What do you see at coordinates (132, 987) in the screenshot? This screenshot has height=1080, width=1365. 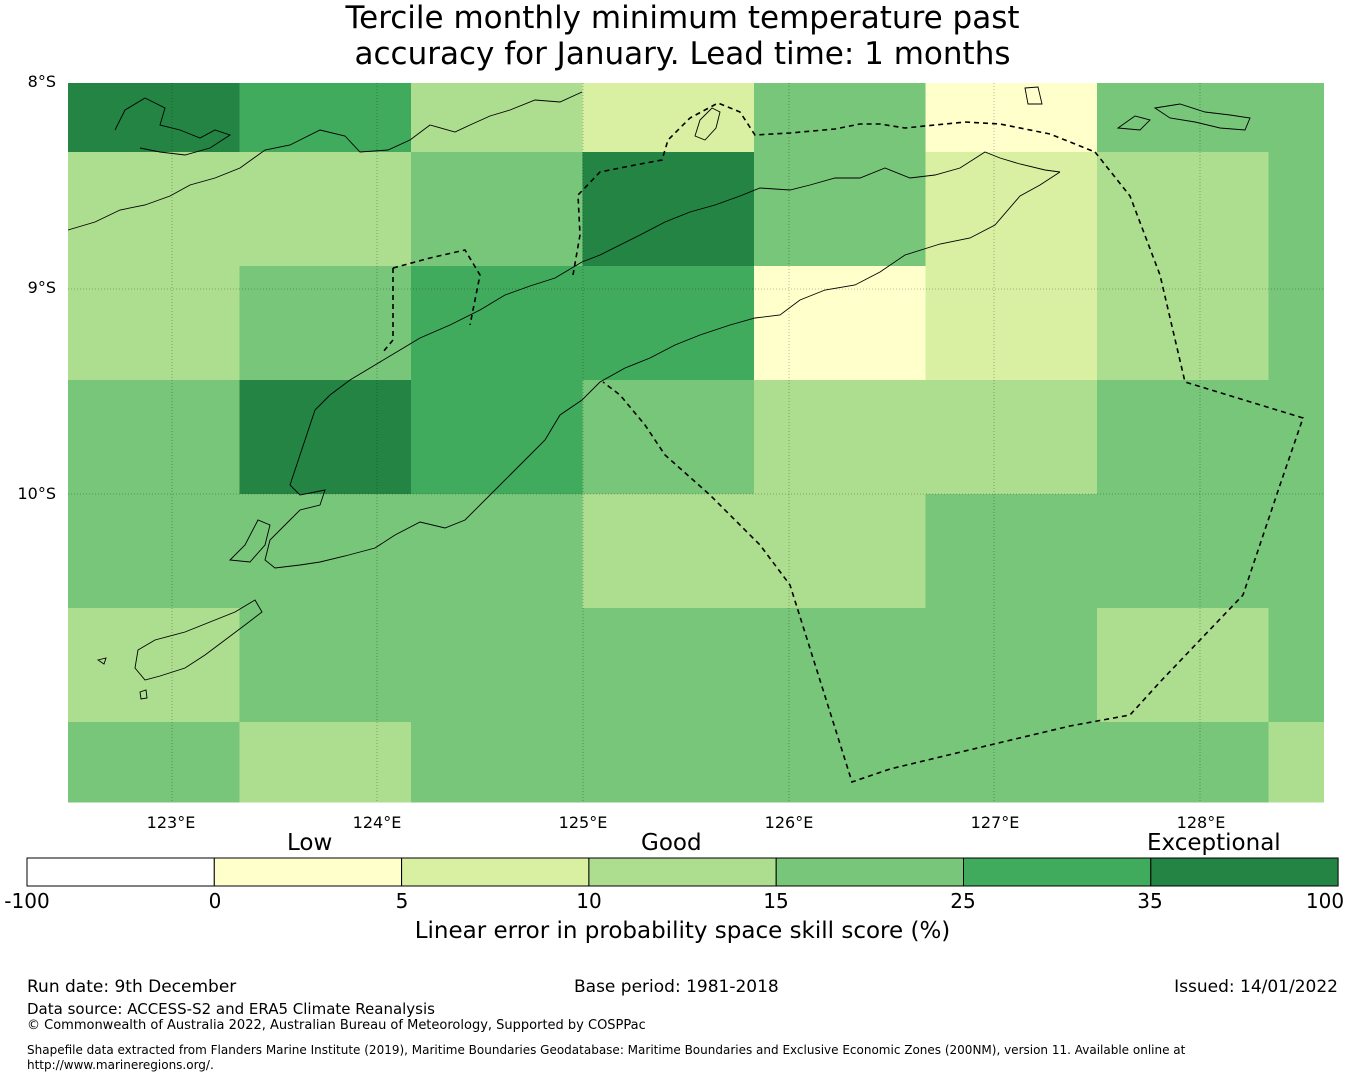 I see `run-date: Run date: 9th December` at bounding box center [132, 987].